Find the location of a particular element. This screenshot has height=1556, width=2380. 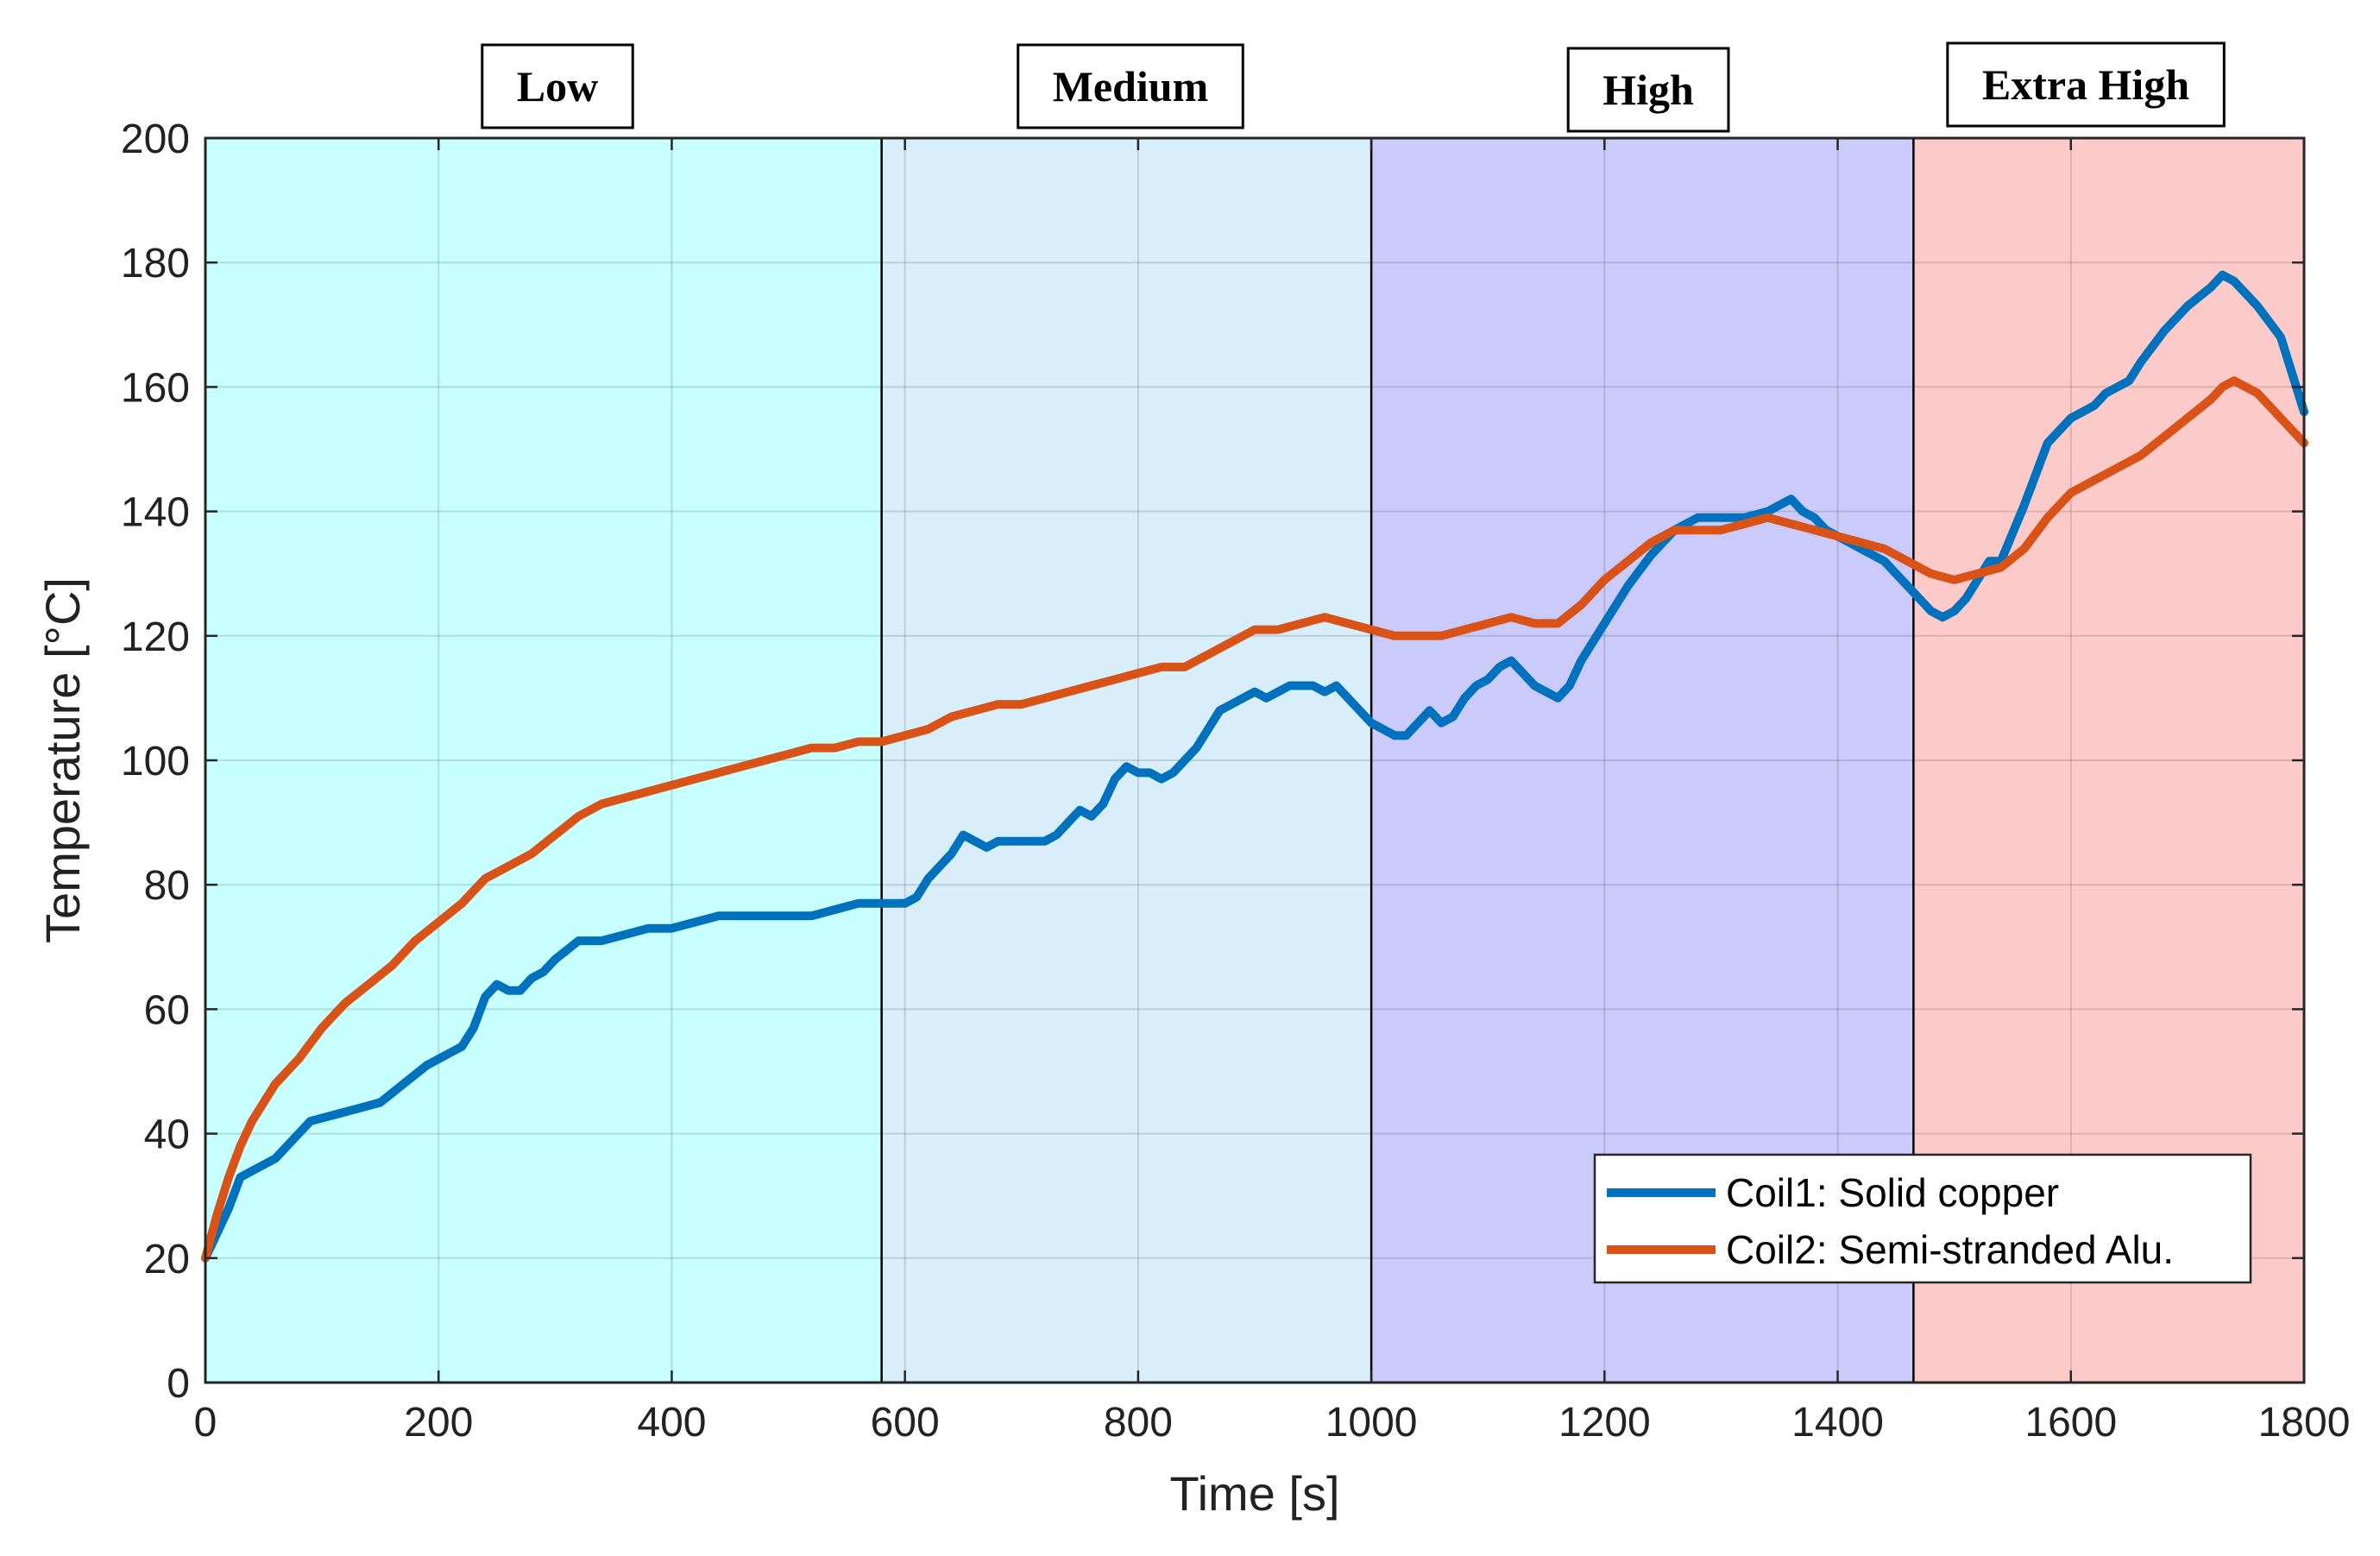

x-tick-label-0: 0 is located at coordinates (206, 1423).